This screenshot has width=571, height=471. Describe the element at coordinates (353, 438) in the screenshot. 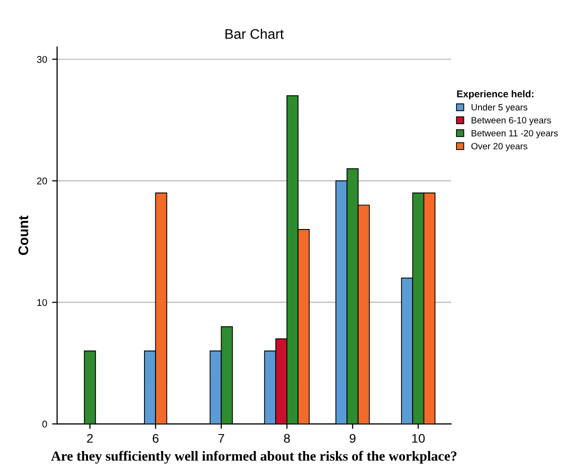

I see `x-tick-label: 9` at that location.